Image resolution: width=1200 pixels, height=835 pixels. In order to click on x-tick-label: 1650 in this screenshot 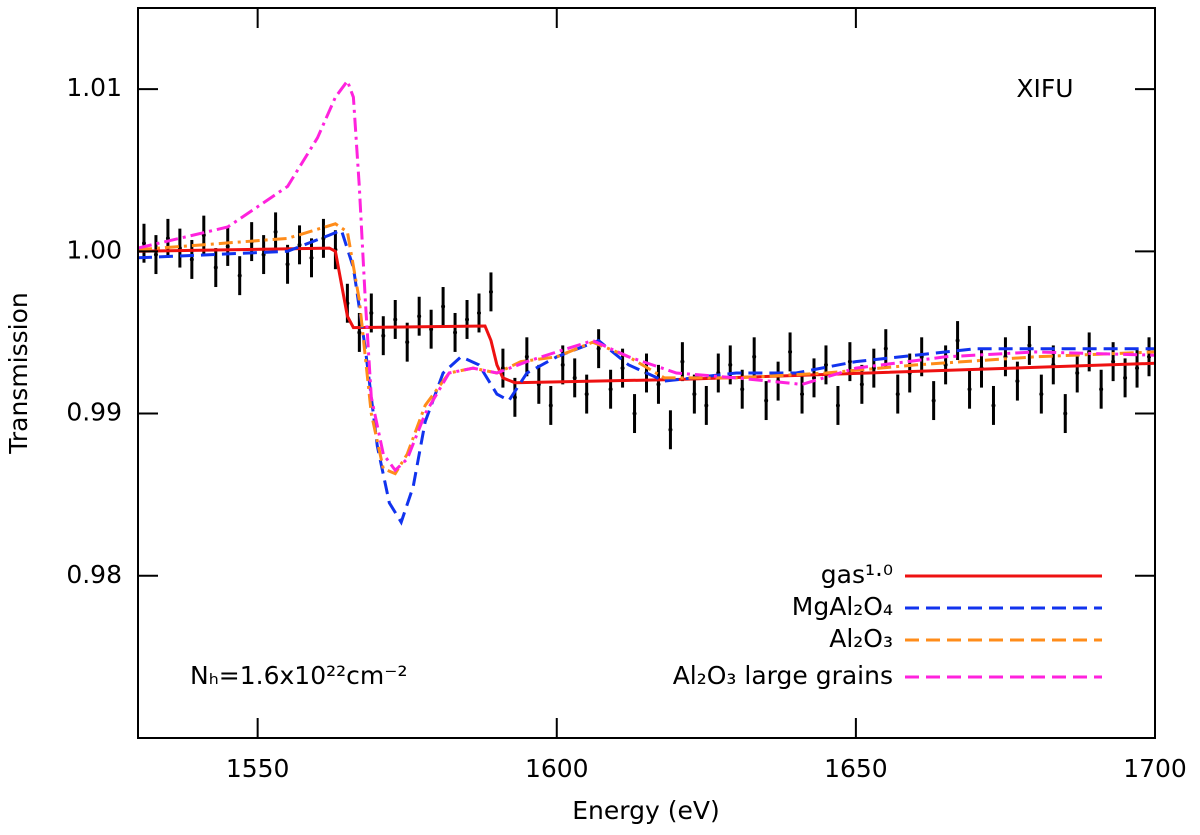, I will do `click(856, 768)`.